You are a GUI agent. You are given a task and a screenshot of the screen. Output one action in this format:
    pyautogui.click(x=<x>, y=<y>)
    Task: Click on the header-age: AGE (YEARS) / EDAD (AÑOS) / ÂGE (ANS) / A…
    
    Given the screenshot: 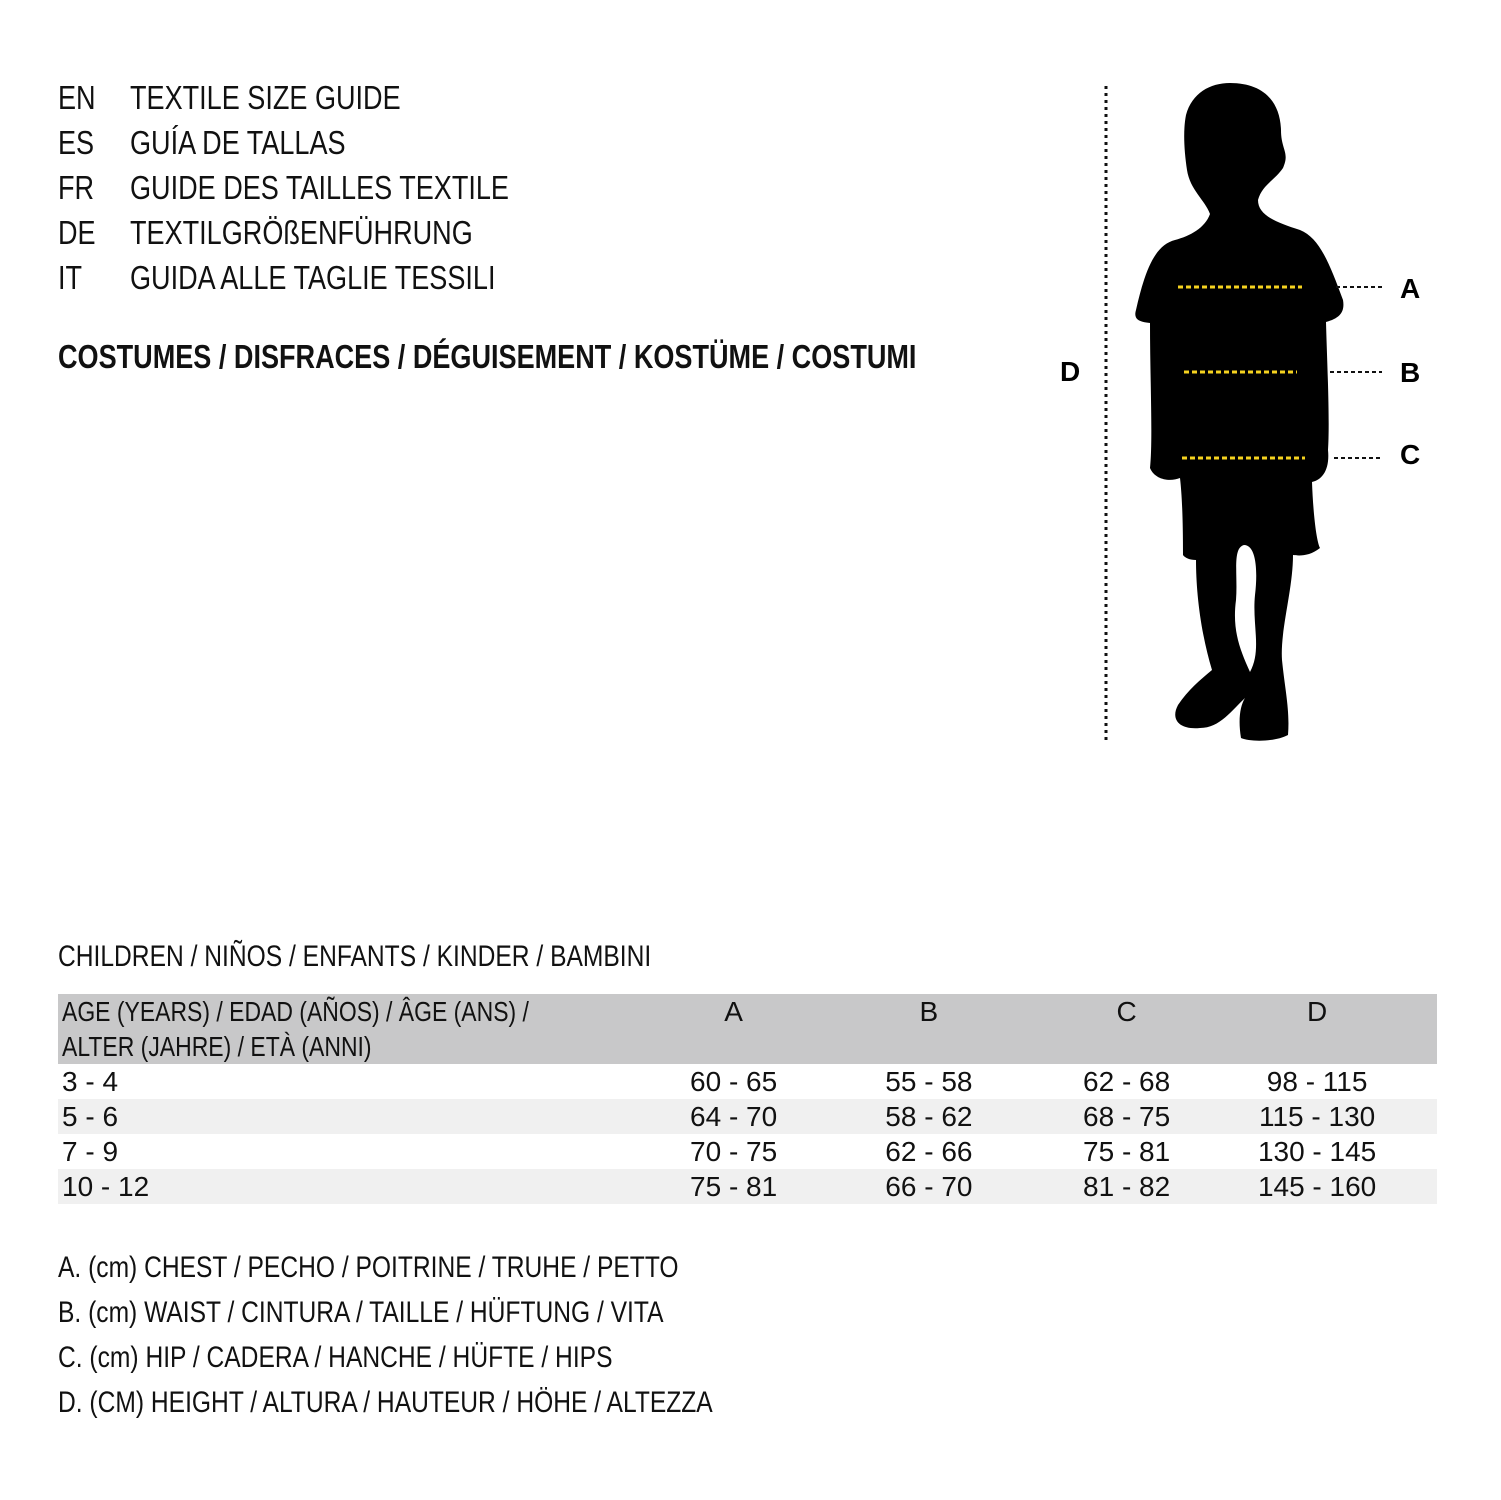 What is the action you would take?
    pyautogui.click(x=361, y=1029)
    